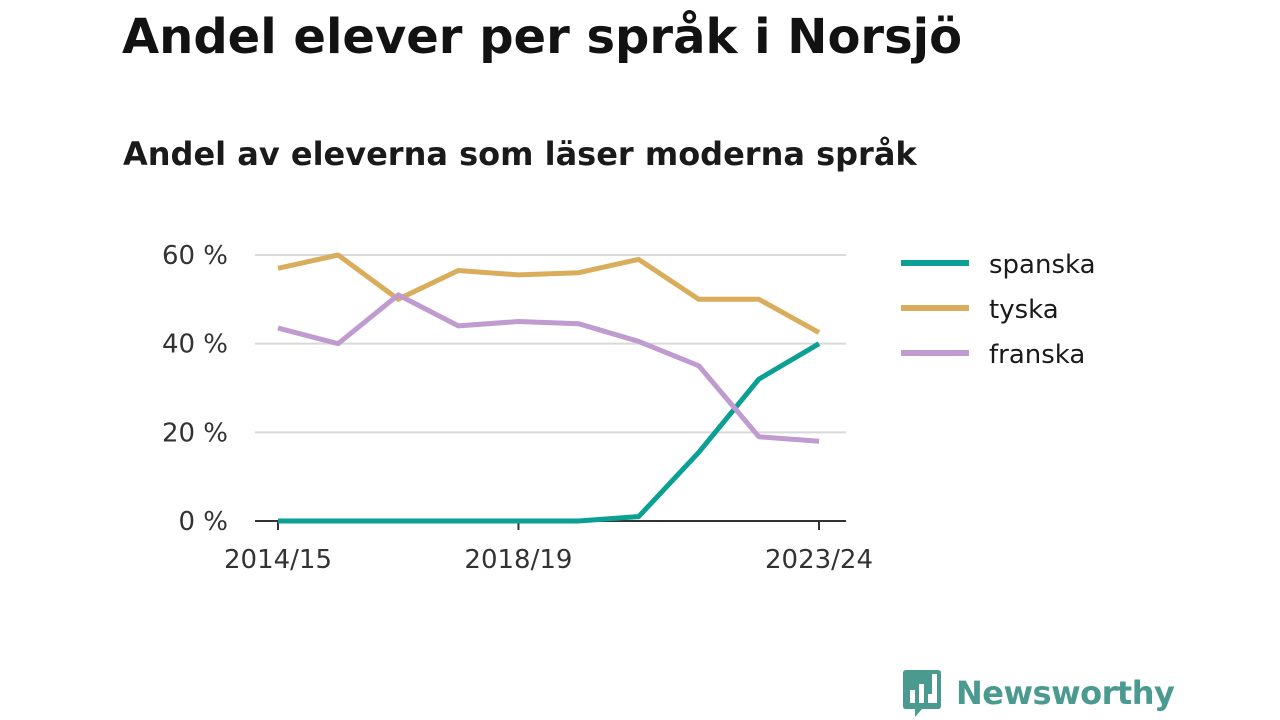  What do you see at coordinates (548, 368) in the screenshot?
I see `series-line-franska` at bounding box center [548, 368].